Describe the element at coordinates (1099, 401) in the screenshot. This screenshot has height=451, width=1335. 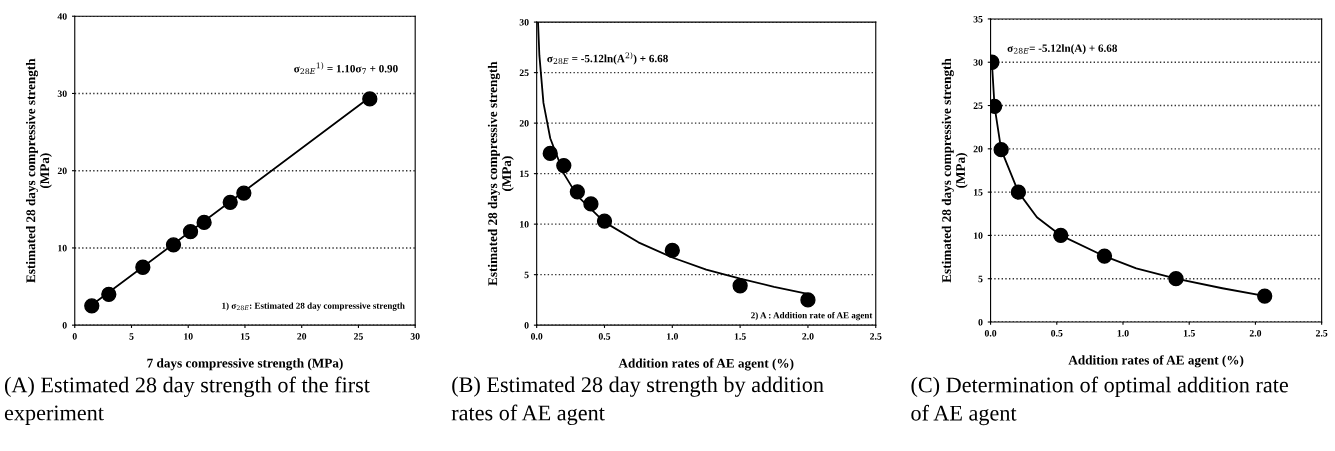
I see `text: (C) Determination of optimal addition rate of AE agent` at that location.